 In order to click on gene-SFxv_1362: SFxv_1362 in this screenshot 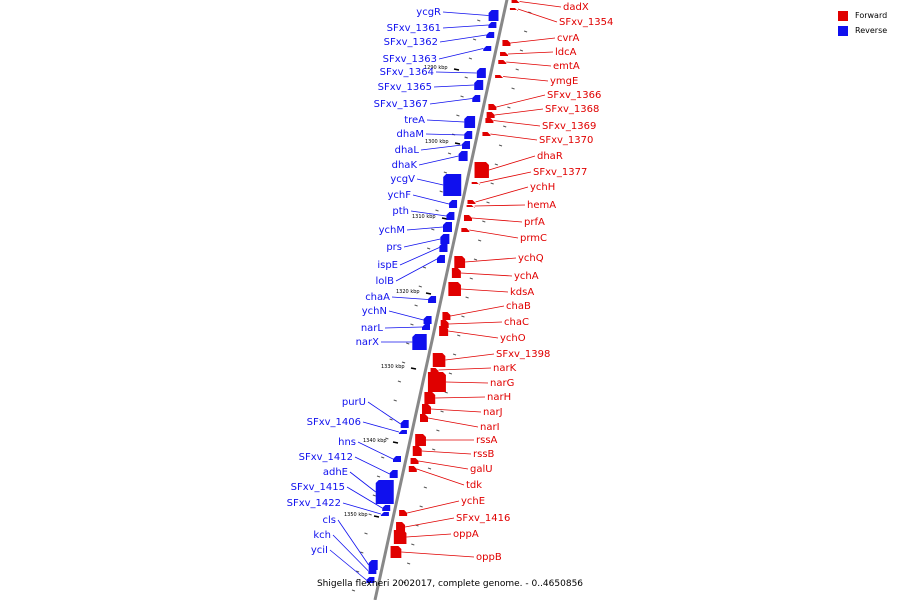, I will do `click(439, 40)`.